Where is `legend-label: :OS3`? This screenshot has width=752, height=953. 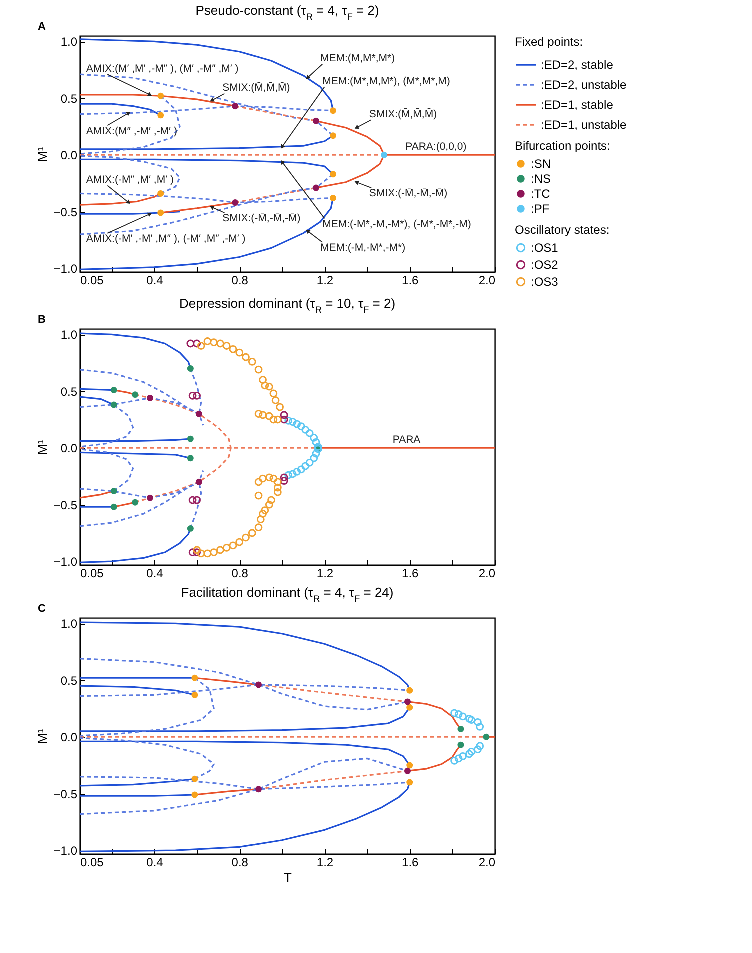 legend-label: :OS3 is located at coordinates (545, 282).